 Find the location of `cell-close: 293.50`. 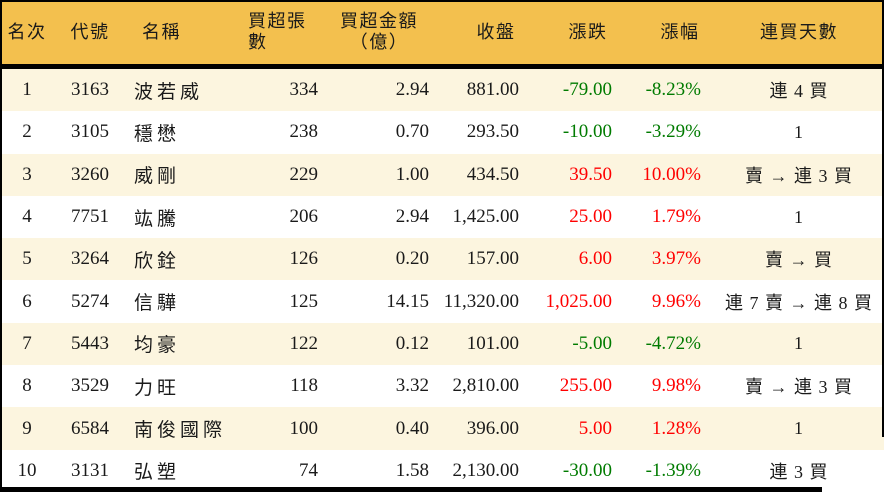

cell-close: 293.50 is located at coordinates (492, 132).